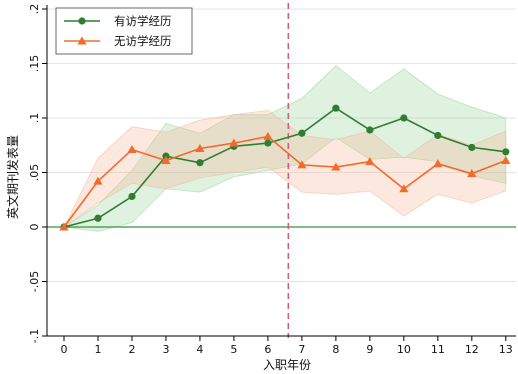 Image resolution: width=518 pixels, height=374 pixels. What do you see at coordinates (301, 349) in the screenshot?
I see `x-tick-label: 7` at bounding box center [301, 349].